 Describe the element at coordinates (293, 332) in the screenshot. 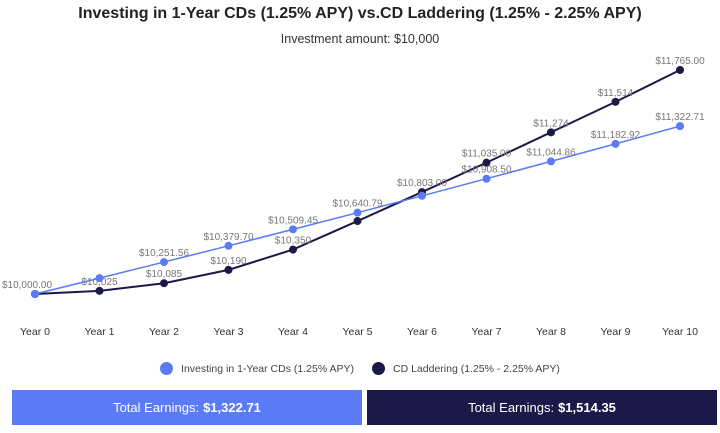

I see `x-tick-label: Year 4` at that location.